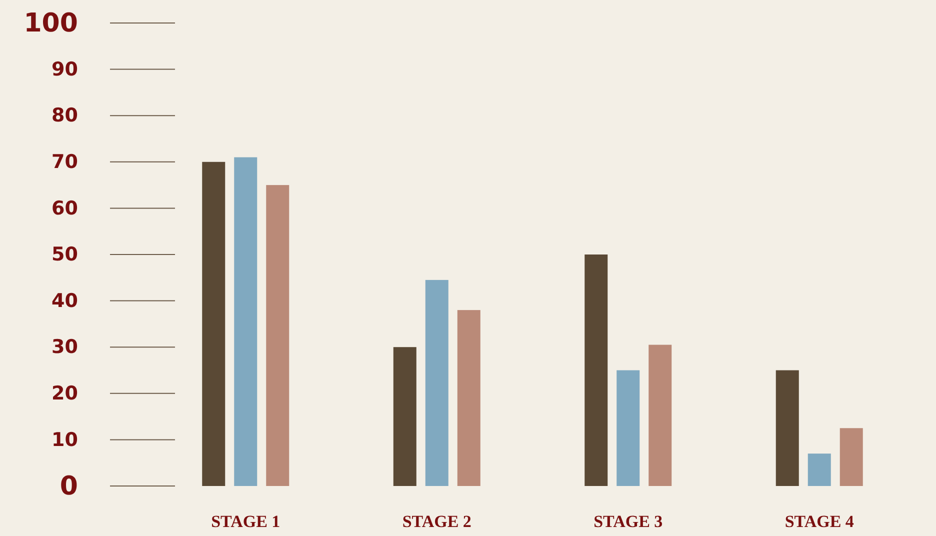  I want to click on y-tick-label: 30, so click(65, 347).